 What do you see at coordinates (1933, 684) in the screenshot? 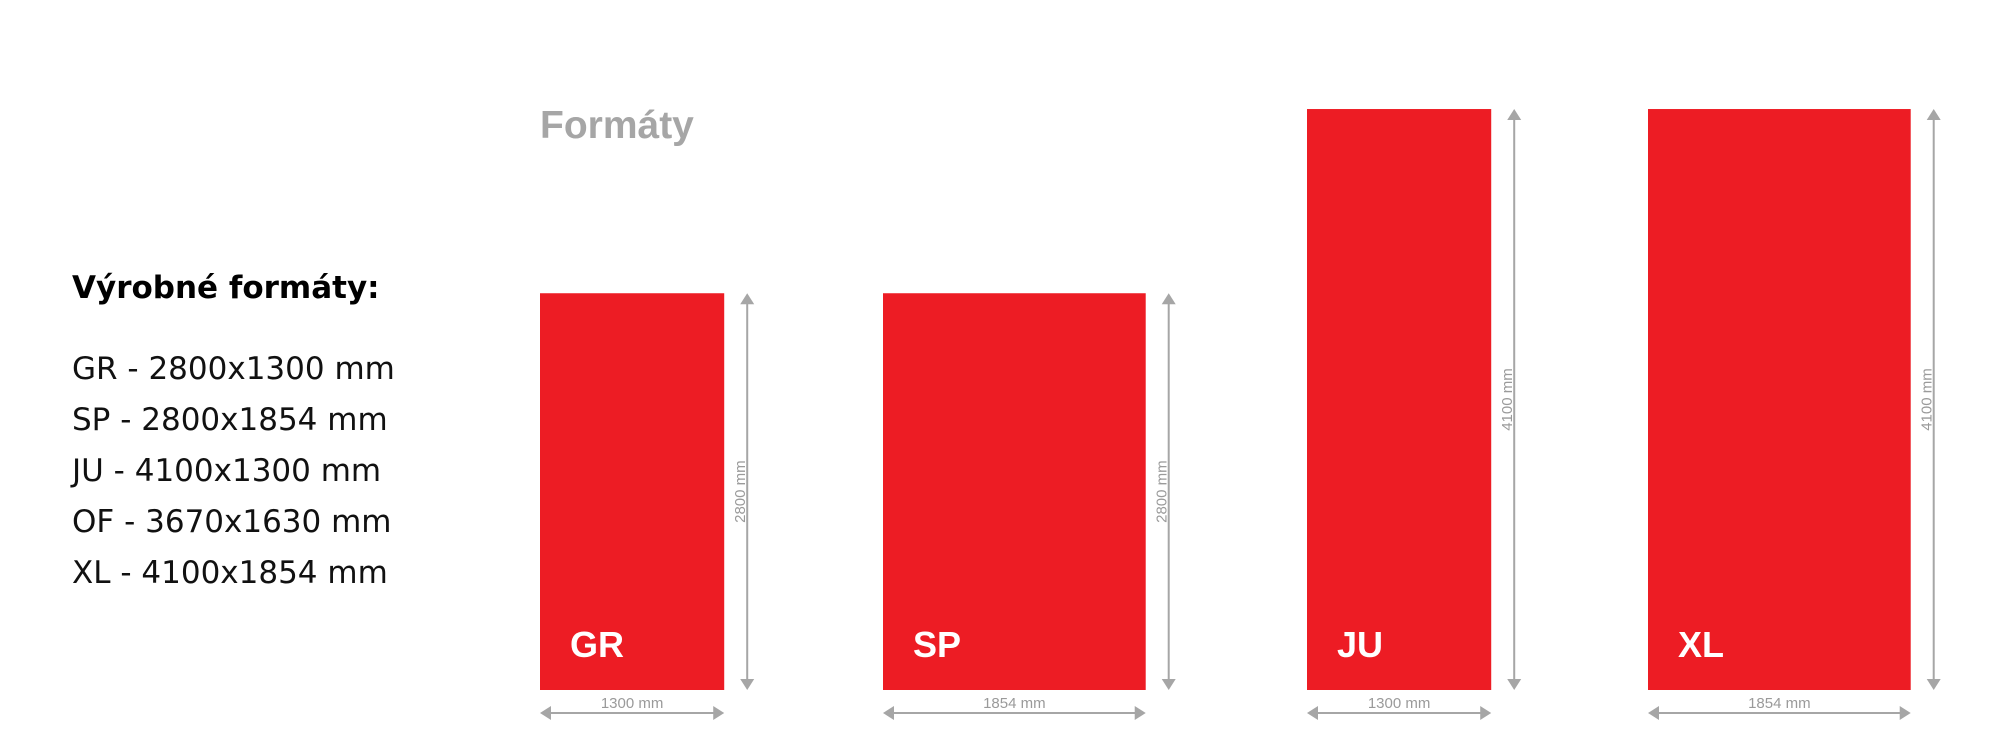
I see `height-arrow-bottom-xl` at bounding box center [1933, 684].